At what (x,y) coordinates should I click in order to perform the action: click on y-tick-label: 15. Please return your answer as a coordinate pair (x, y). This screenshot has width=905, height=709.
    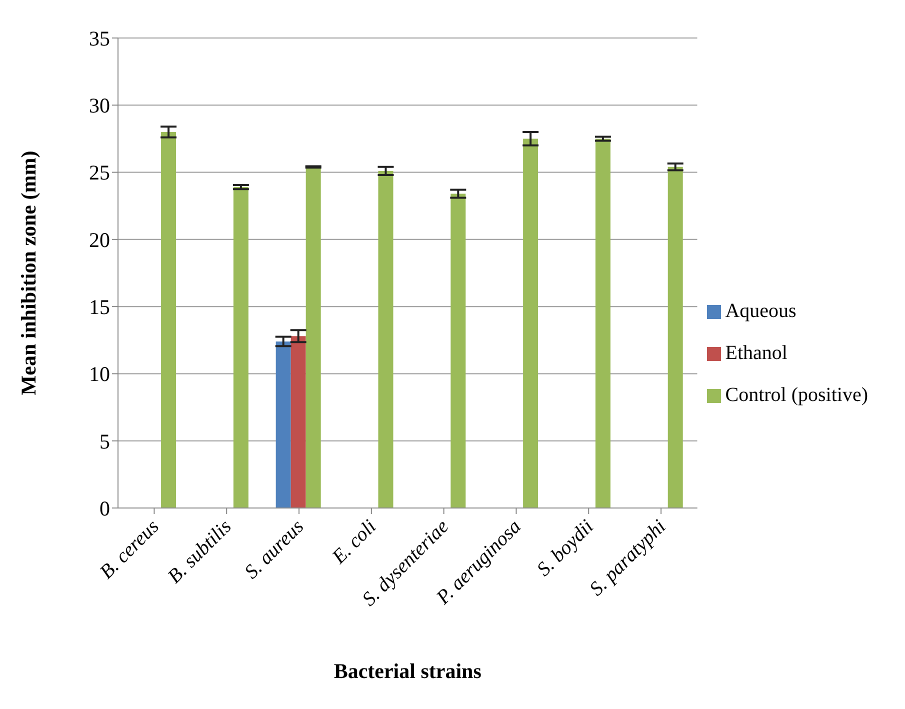
    Looking at the image, I should click on (99, 307).